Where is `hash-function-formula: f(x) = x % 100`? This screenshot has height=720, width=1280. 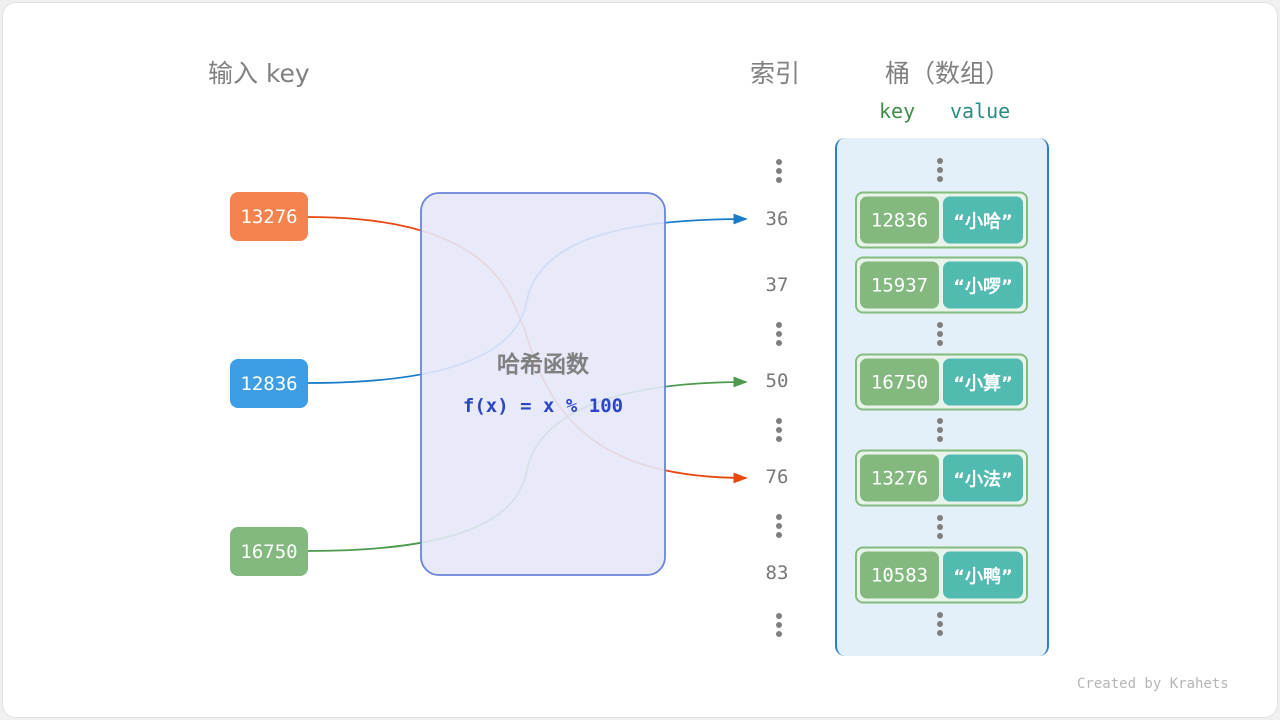 hash-function-formula: f(x) = x % 100 is located at coordinates (543, 406).